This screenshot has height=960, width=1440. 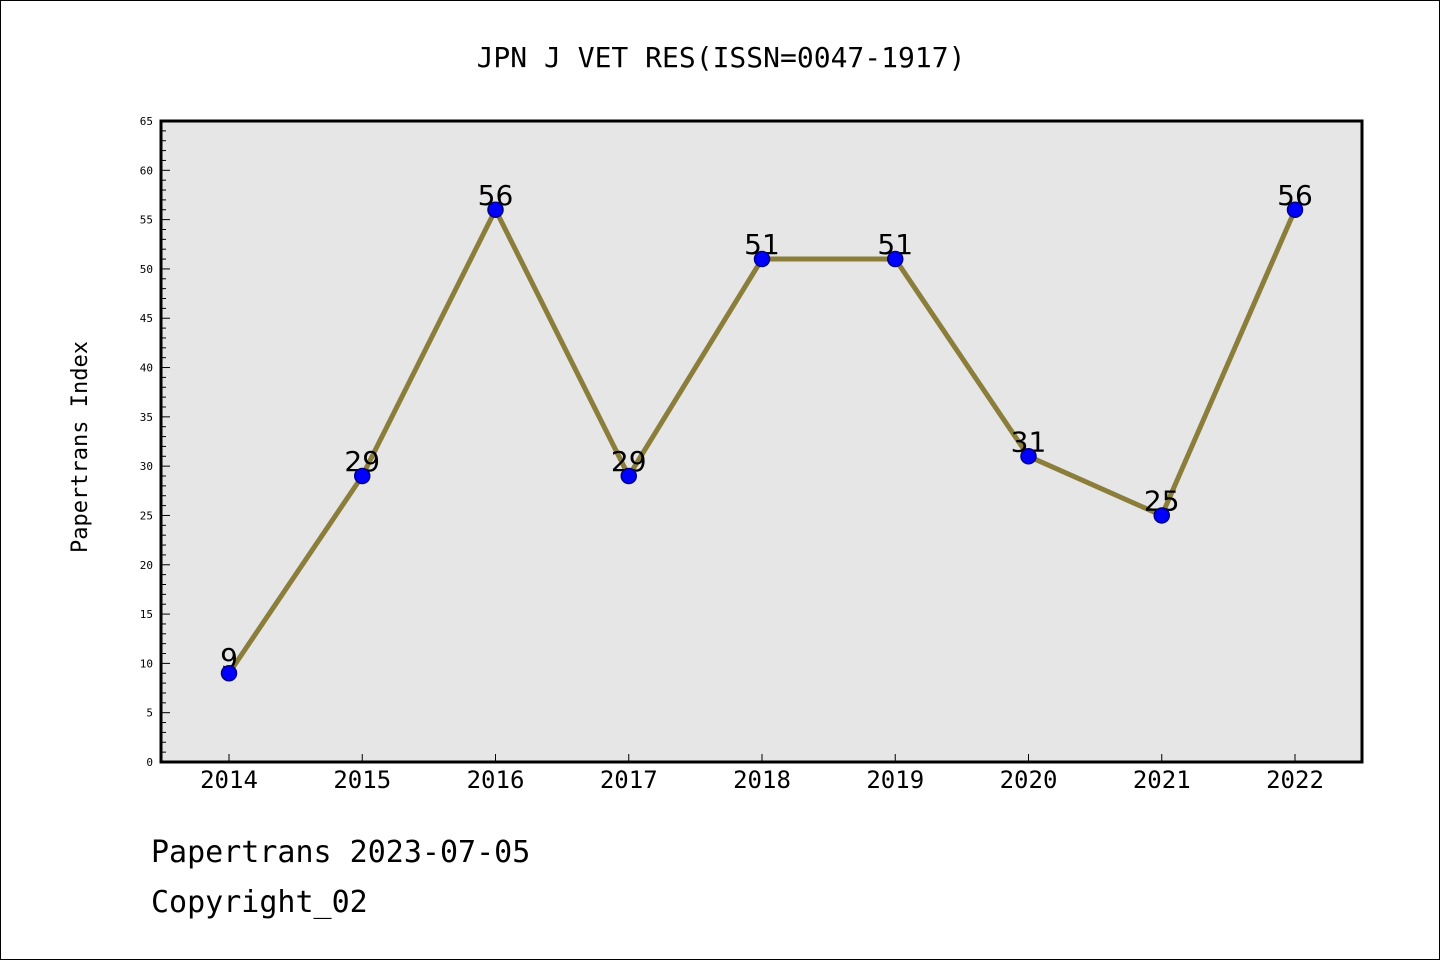 What do you see at coordinates (146, 318) in the screenshot?
I see `y-tick-label: 45` at bounding box center [146, 318].